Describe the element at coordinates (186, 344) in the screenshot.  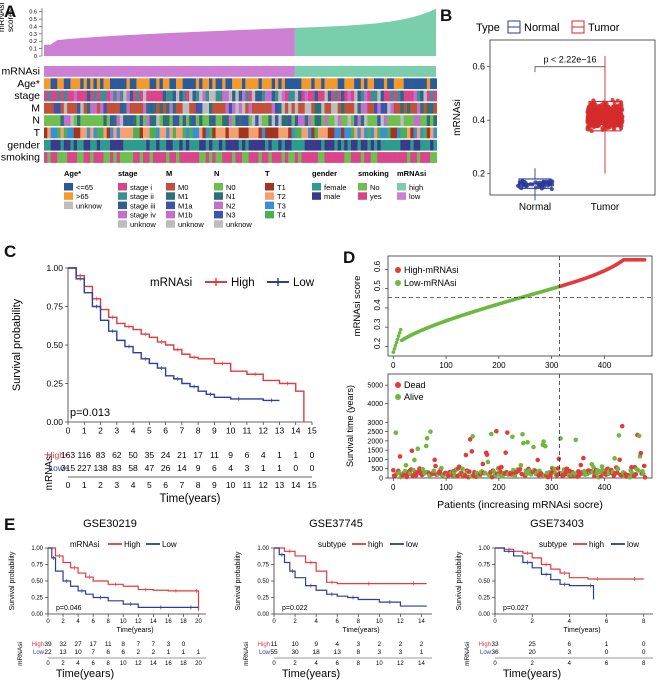
I see `km-curve-high` at that location.